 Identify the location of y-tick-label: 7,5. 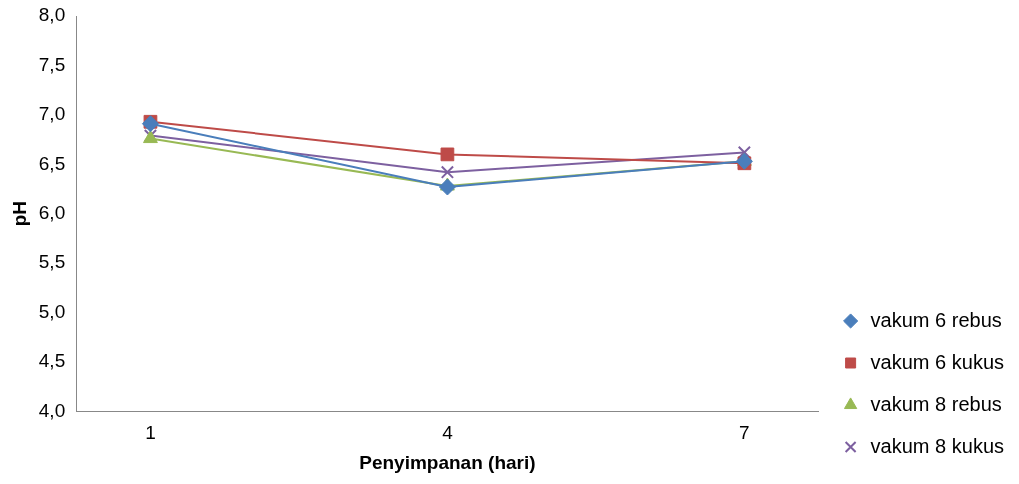
(52, 64).